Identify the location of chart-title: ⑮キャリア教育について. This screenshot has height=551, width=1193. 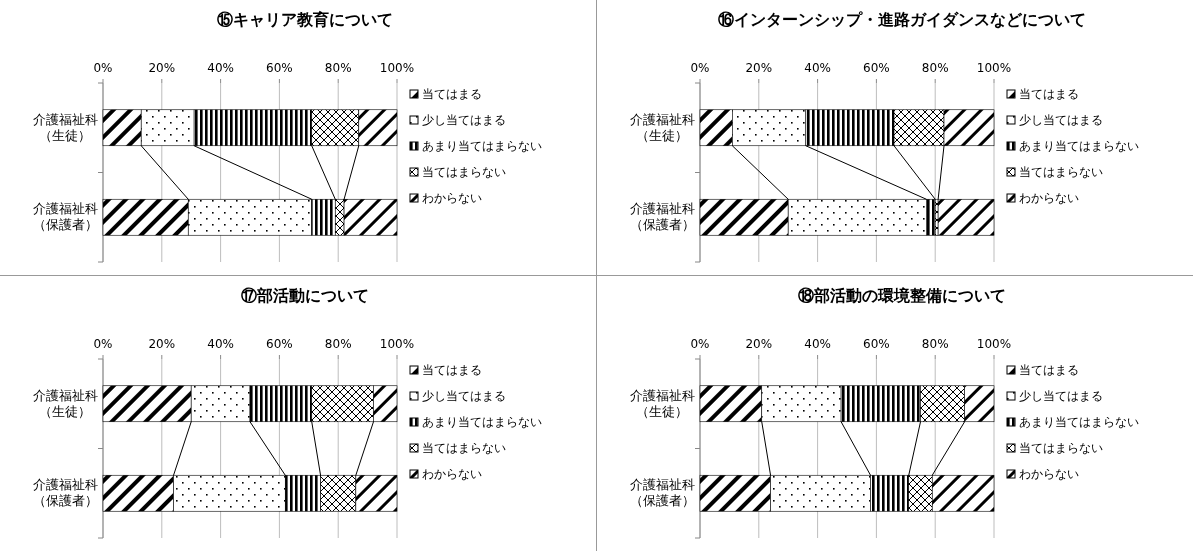
(305, 19).